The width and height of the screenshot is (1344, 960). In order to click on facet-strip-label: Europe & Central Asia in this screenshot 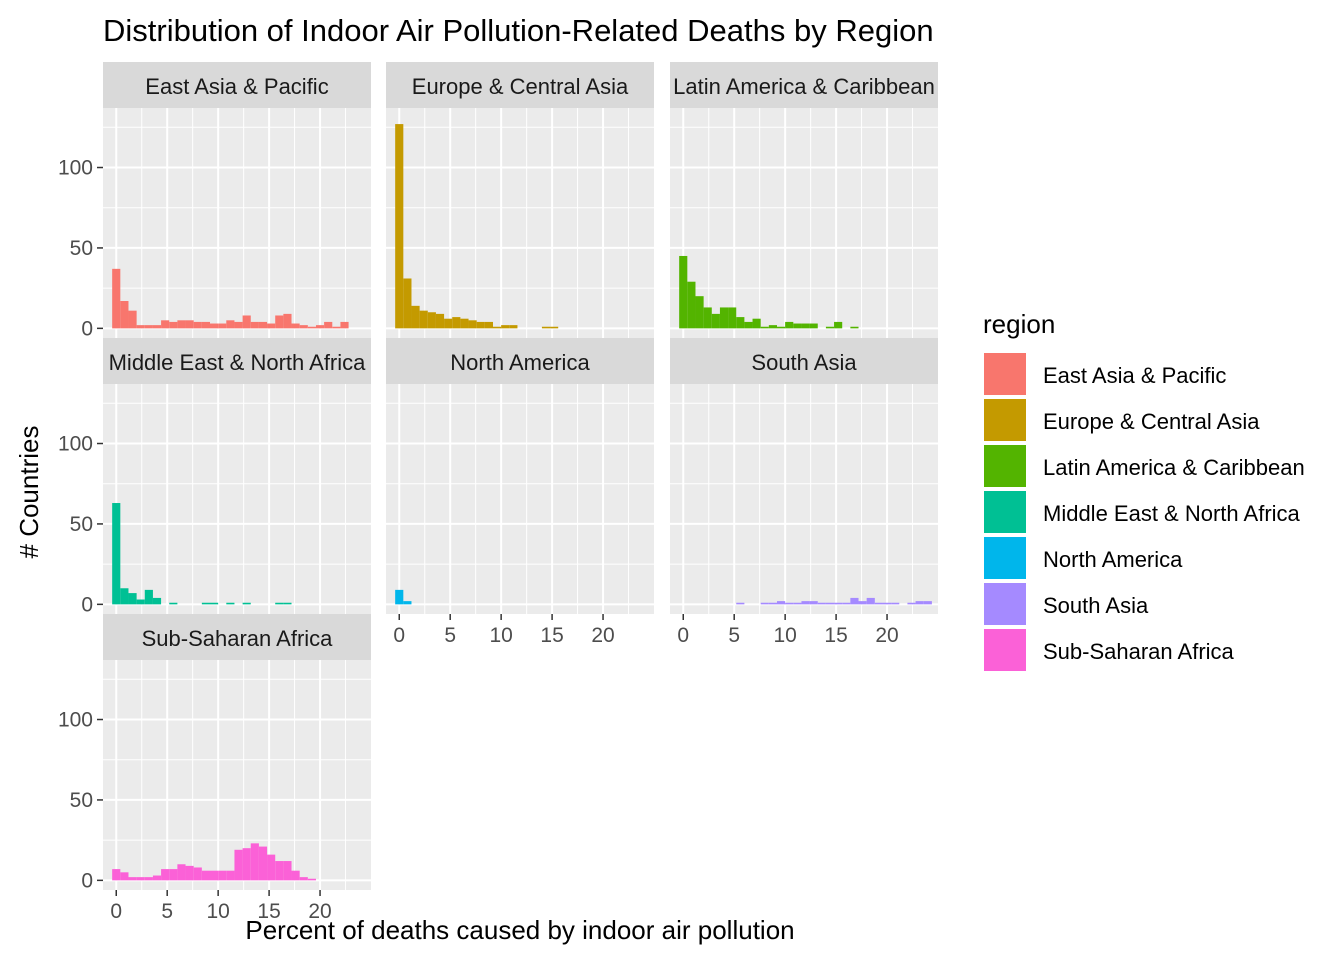, I will do `click(520, 86)`.